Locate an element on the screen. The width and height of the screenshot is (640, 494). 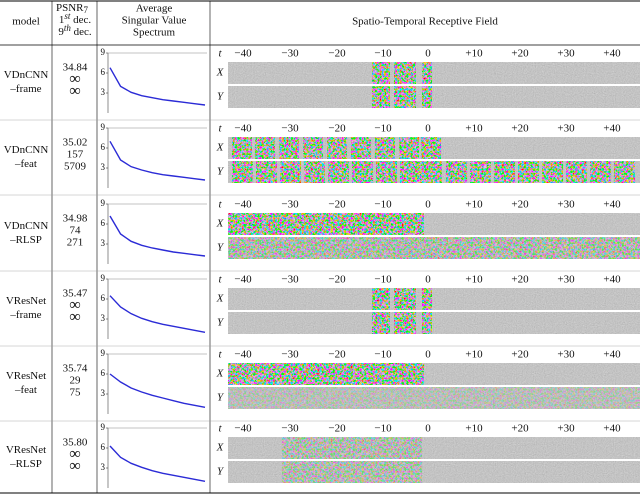
dec-sup: th is located at coordinates (68, 28).